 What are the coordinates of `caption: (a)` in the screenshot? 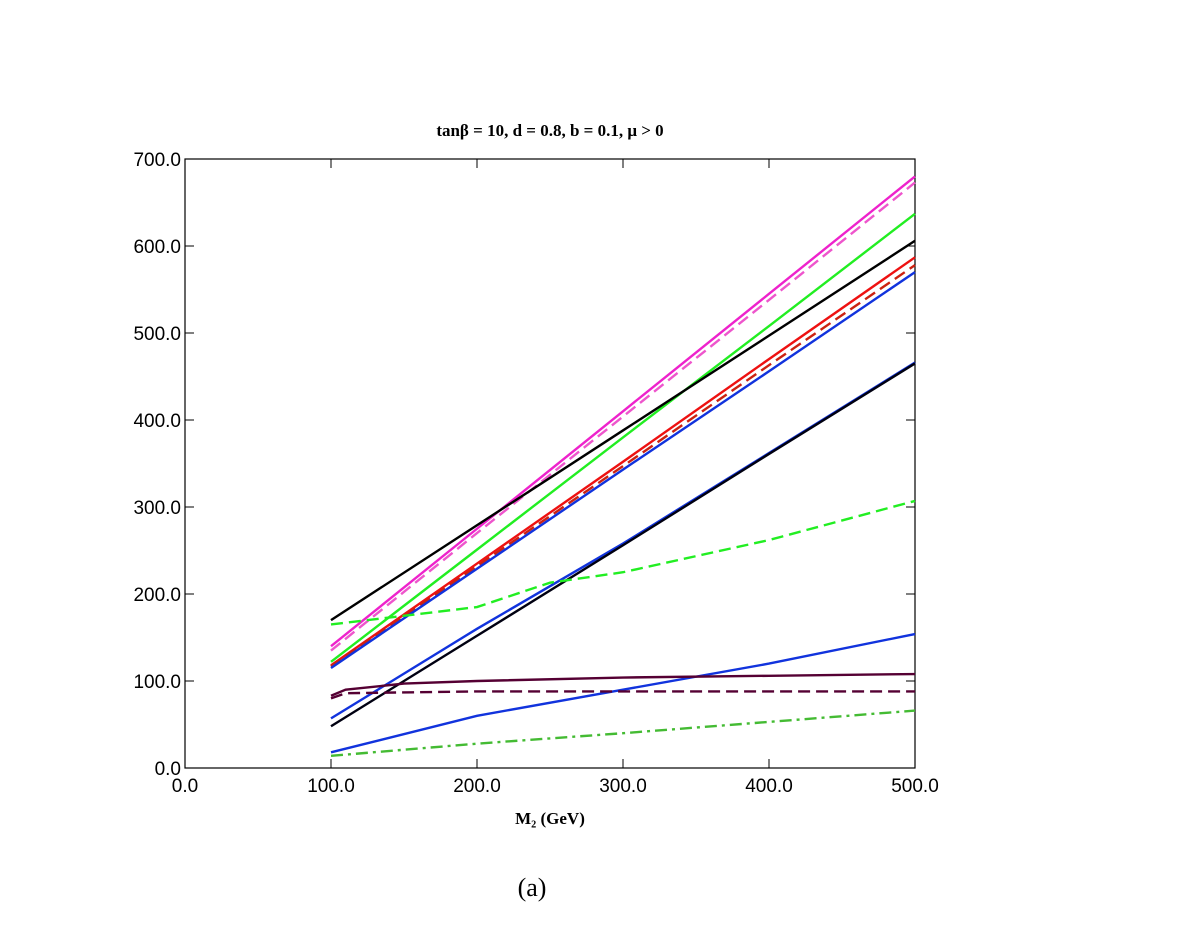 It's located at (532, 887).